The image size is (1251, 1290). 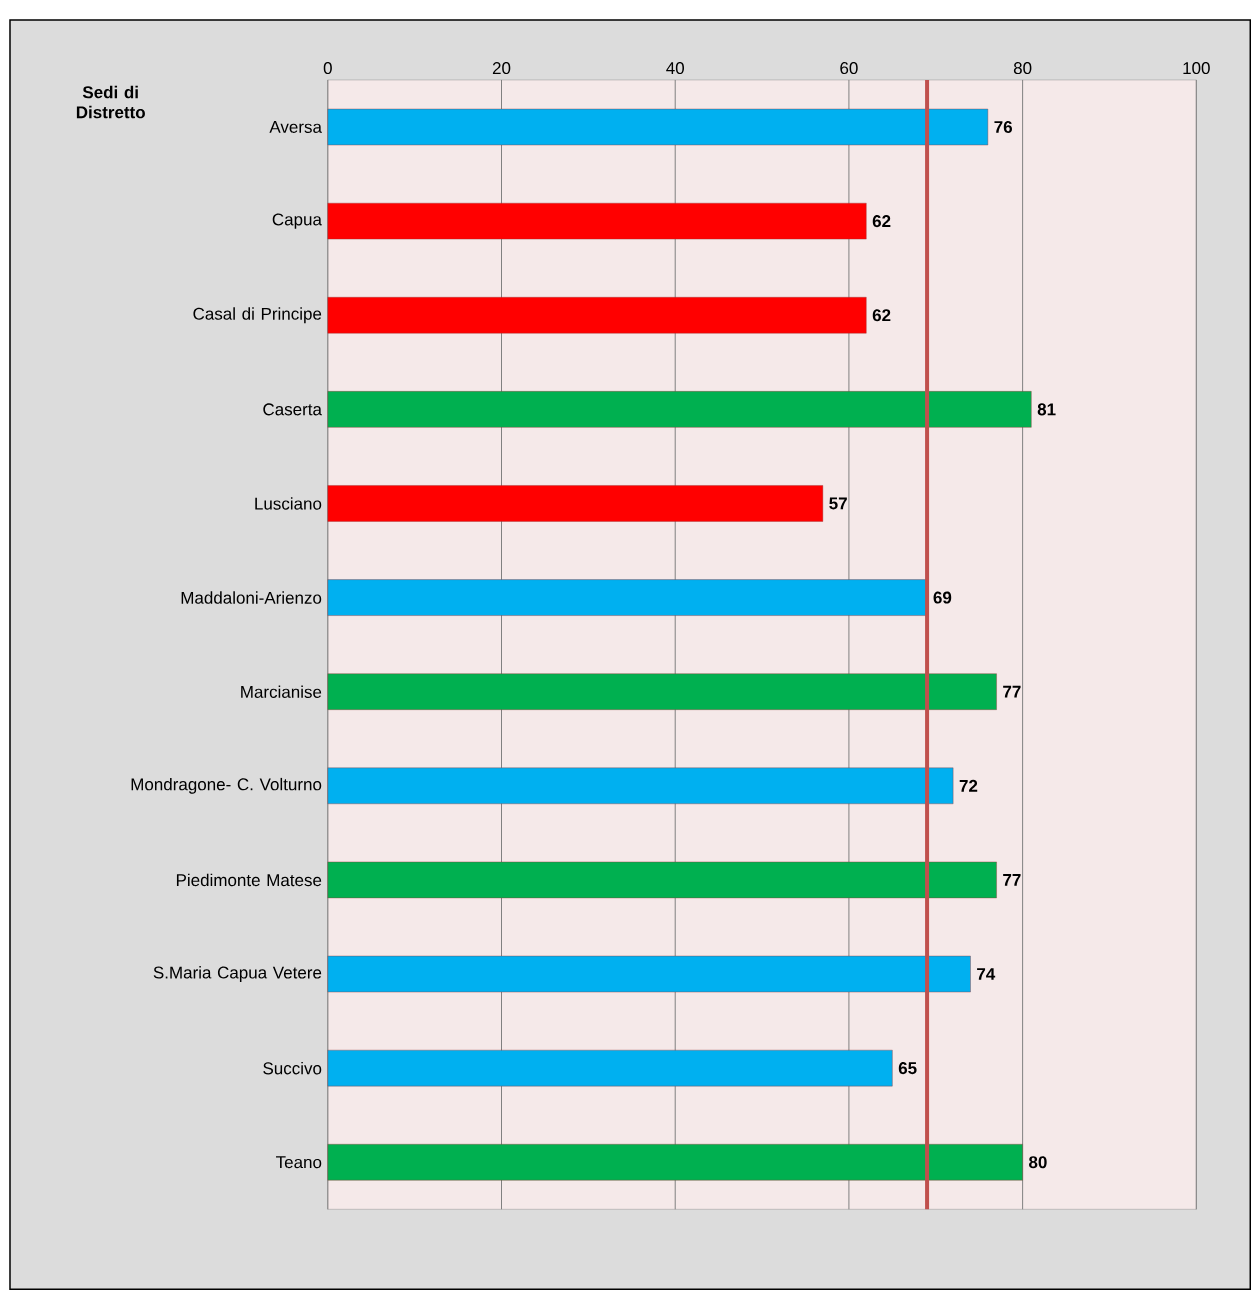 I want to click on y-tick-label: Lusciano, so click(x=288, y=503).